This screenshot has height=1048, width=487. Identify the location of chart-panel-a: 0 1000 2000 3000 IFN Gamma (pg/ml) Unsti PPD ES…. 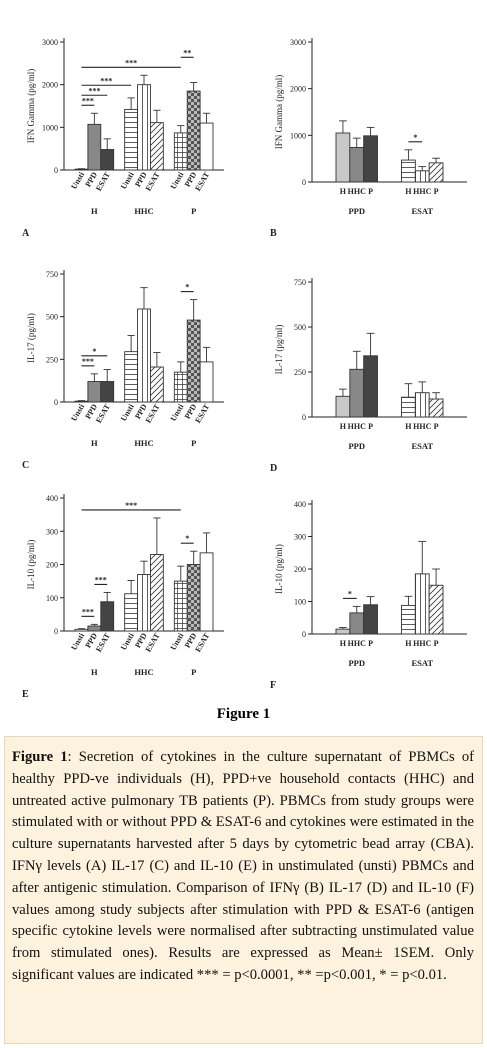
(125, 135).